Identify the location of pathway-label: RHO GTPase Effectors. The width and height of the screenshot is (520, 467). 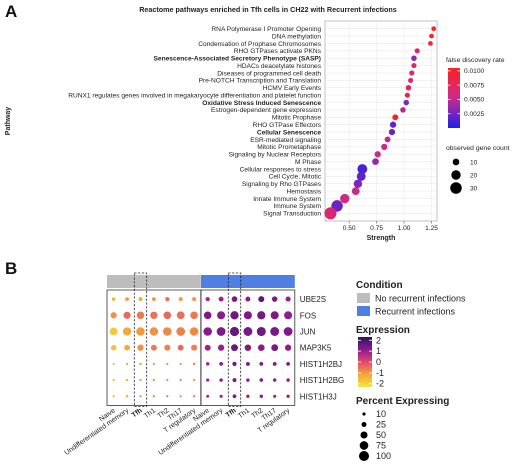
(287, 125).